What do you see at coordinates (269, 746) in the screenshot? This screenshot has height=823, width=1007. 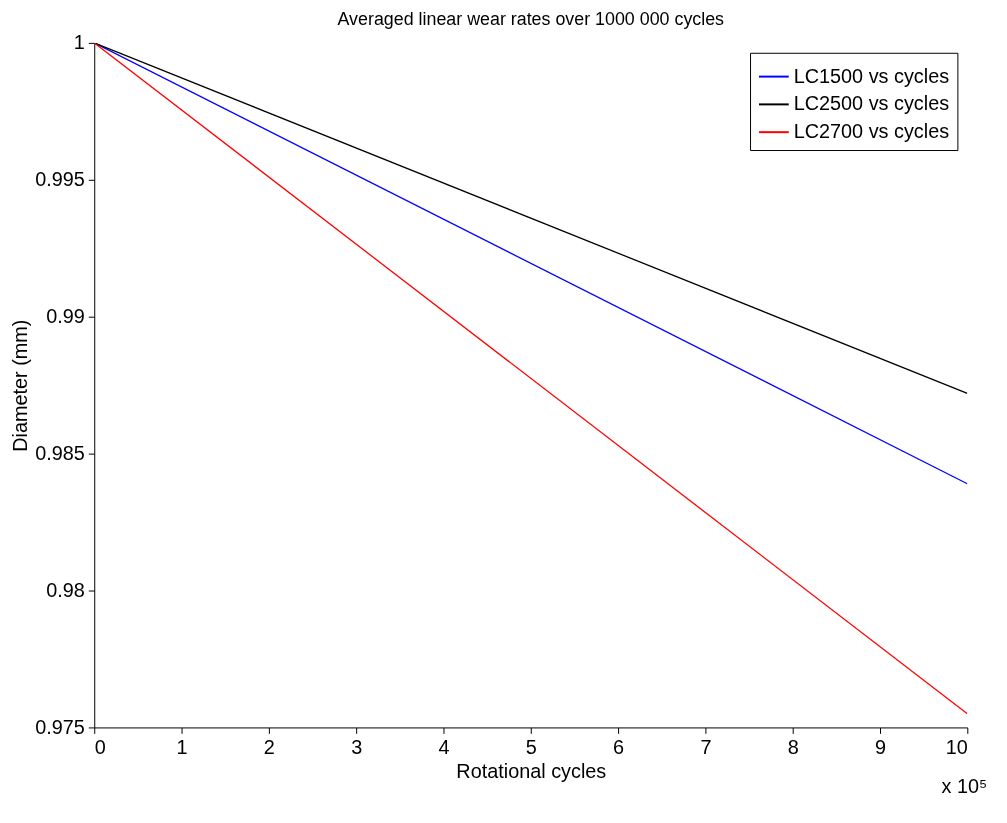 I see `x-tick-label: 2` at bounding box center [269, 746].